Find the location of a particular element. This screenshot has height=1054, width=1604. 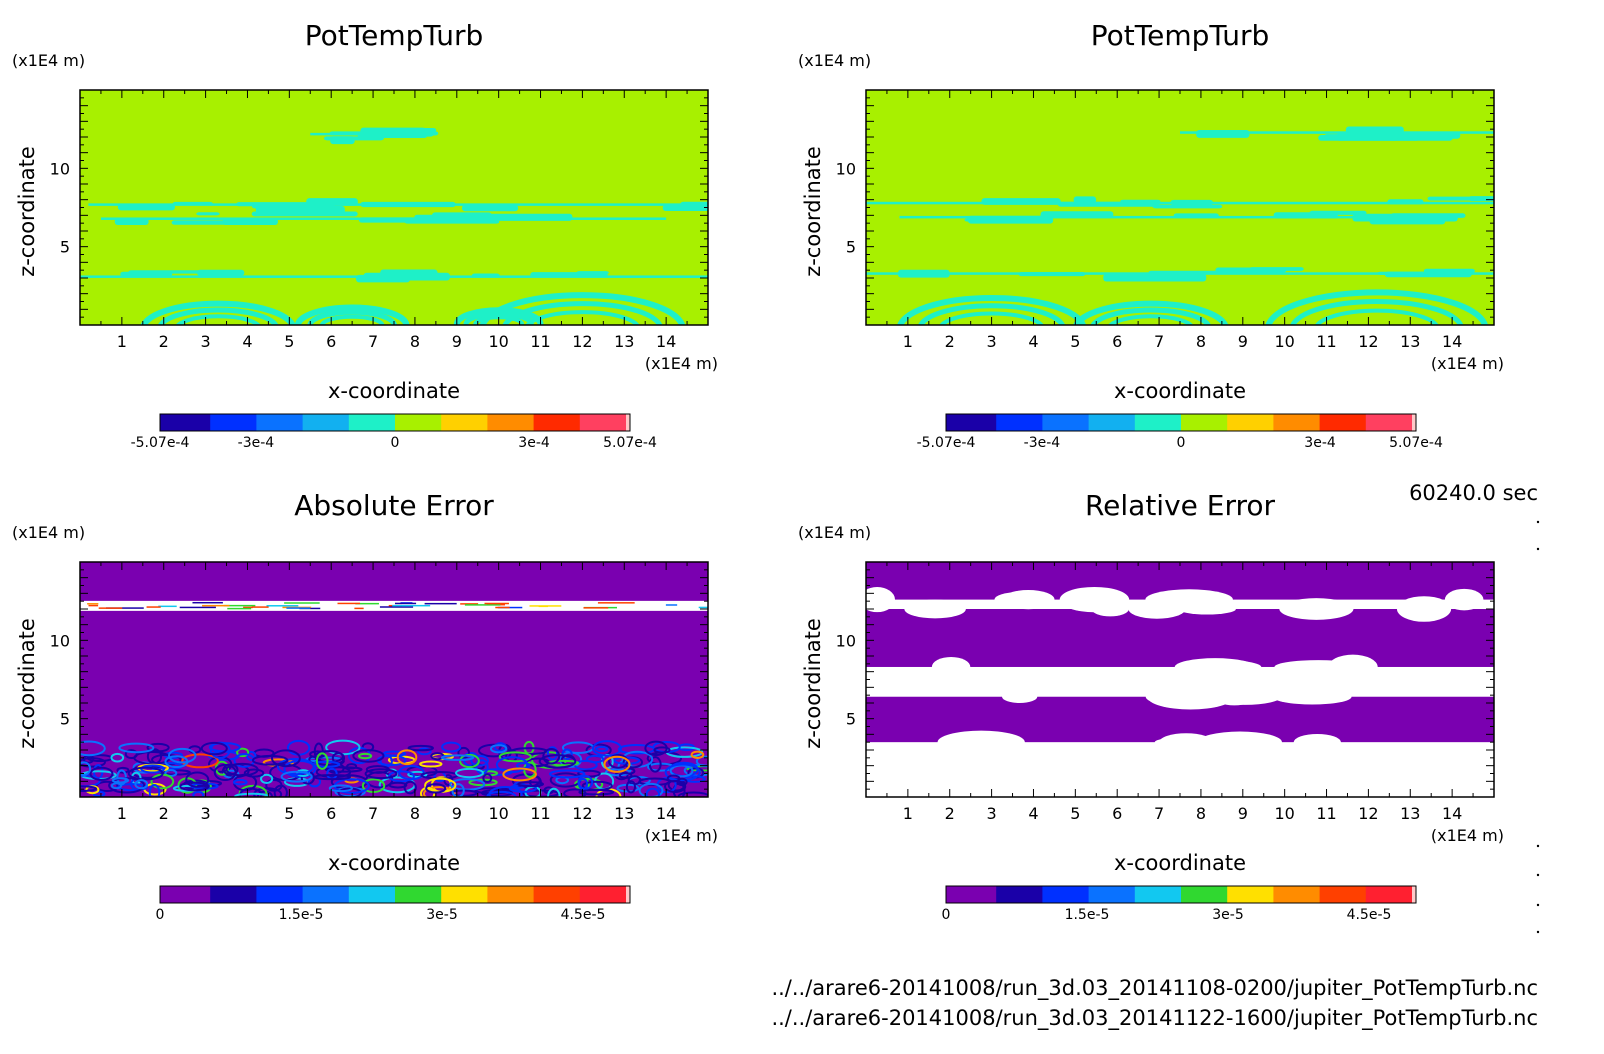

x-axis-label: x-coordinate is located at coordinates (394, 863).